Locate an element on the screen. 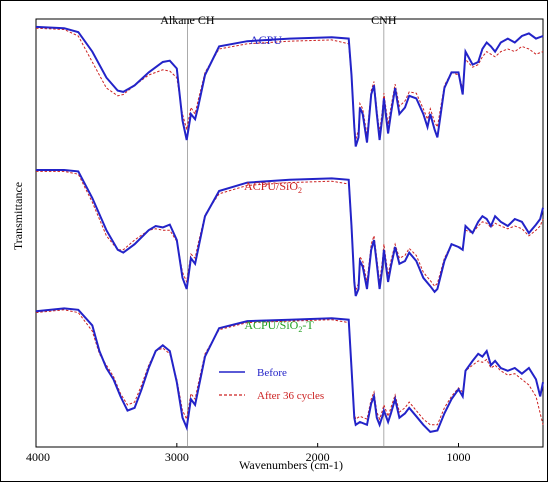 The width and height of the screenshot is (550, 485). legend-label-after: After 36 cycles is located at coordinates (290, 396).